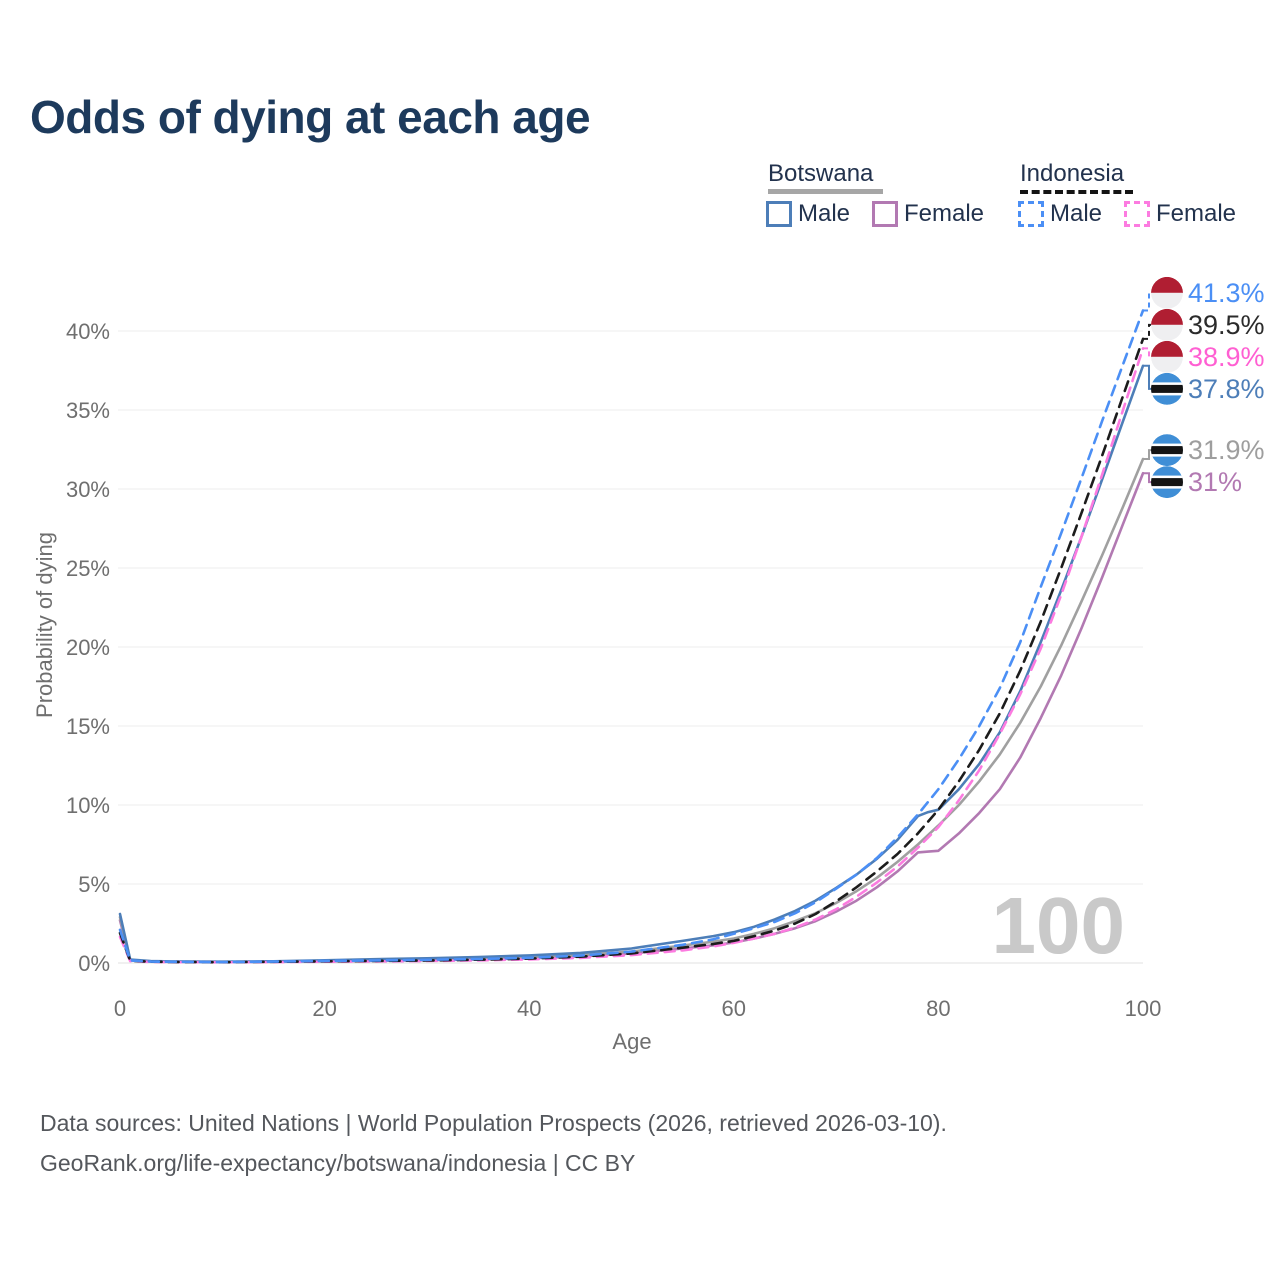  Describe the element at coordinates (1031, 214) in the screenshot. I see `indonesia-male-swatch` at that location.